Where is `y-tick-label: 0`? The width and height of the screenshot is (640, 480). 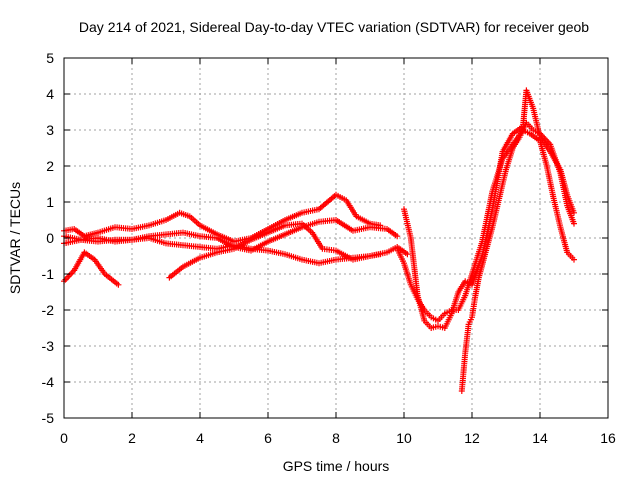 y-tick-label: 0 is located at coordinates (50, 238).